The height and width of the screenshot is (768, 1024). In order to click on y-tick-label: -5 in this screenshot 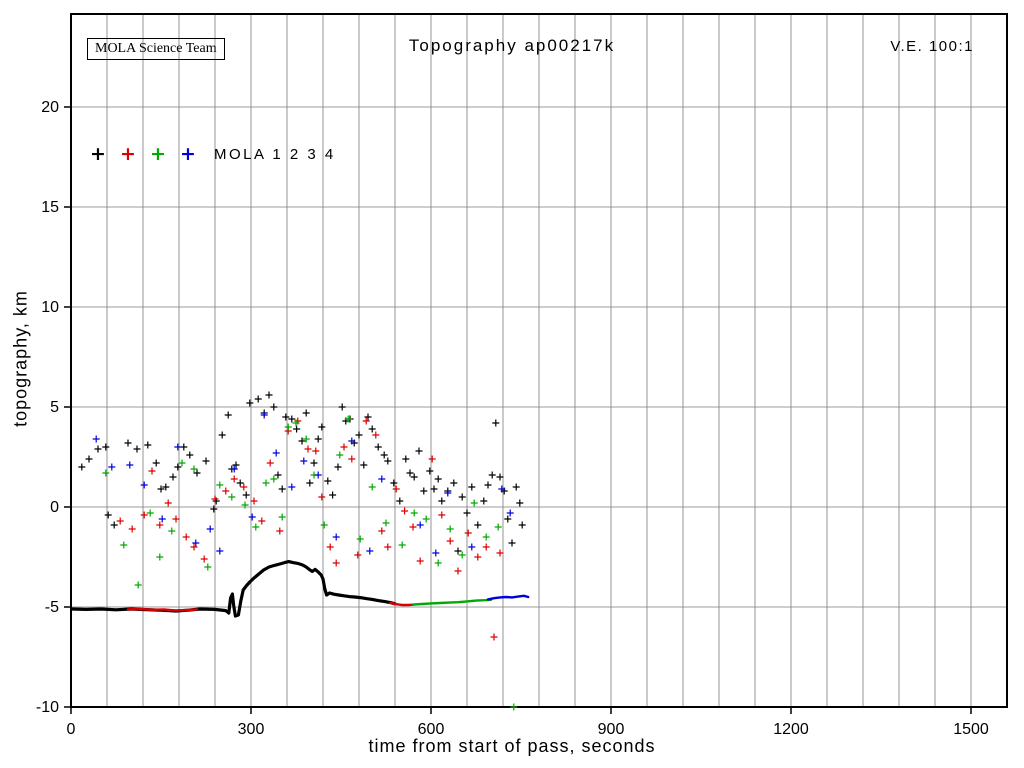, I will do `click(52, 607)`.